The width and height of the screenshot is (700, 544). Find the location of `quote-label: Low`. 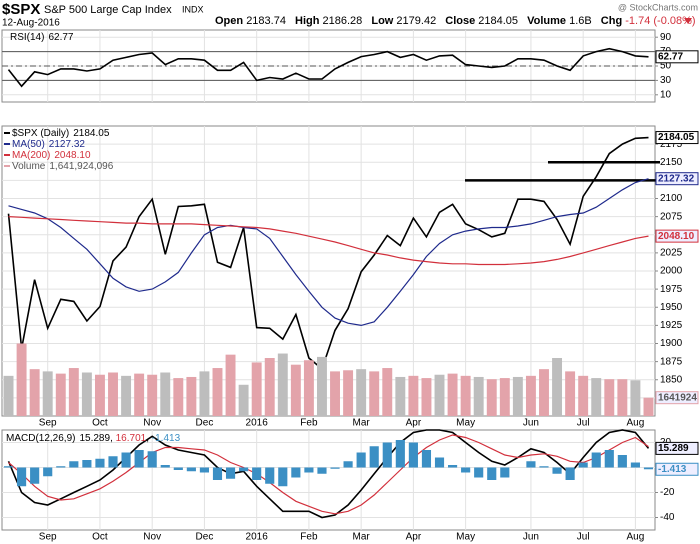

quote-label: Low is located at coordinates (382, 21).